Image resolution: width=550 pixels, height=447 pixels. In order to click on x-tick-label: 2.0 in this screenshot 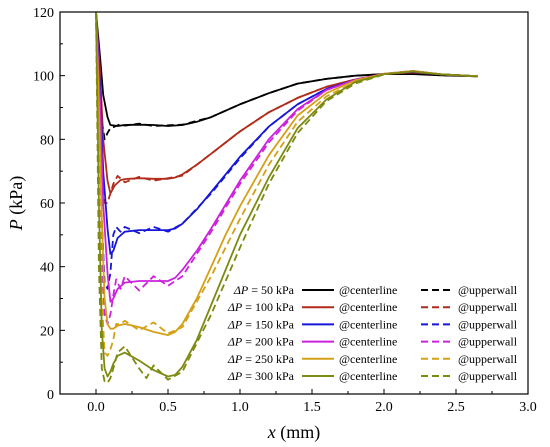, I will do `click(384, 407)`.